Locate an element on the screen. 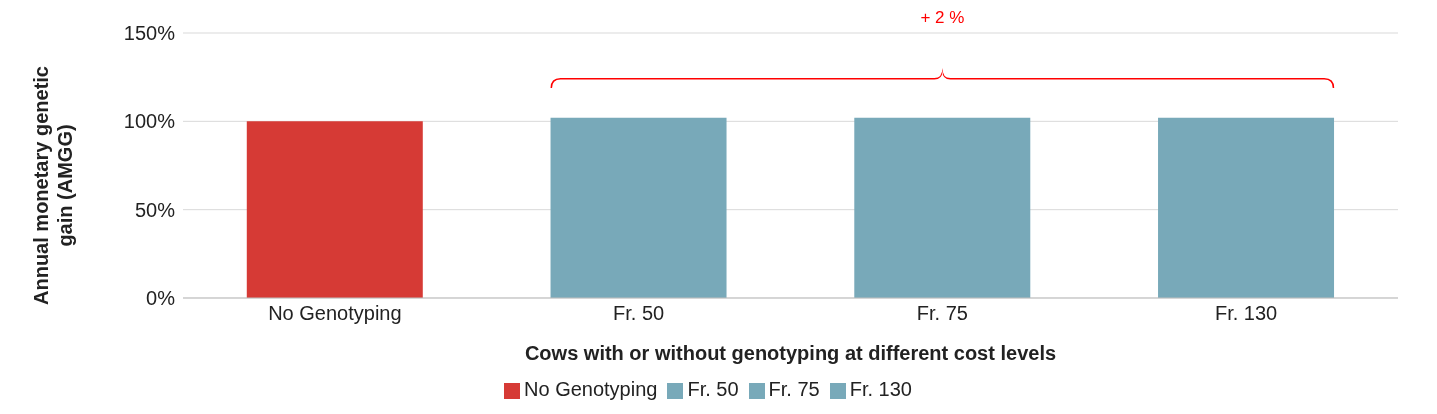 The image size is (1437, 414). legend-label: No Genotyping is located at coordinates (591, 389).